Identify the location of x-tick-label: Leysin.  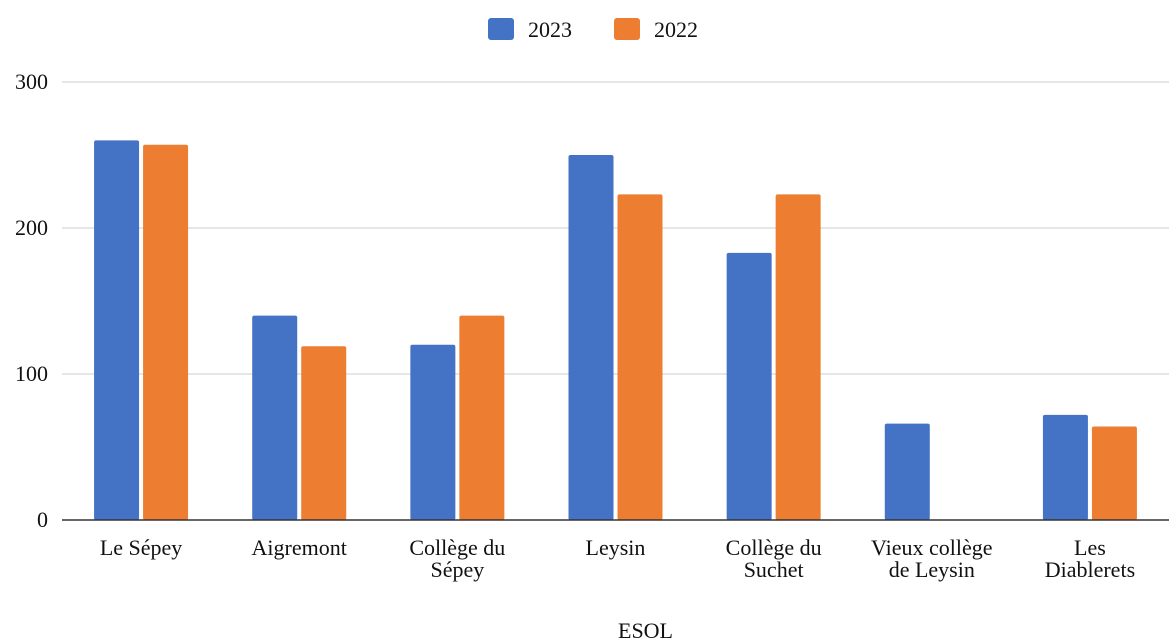
(616, 547).